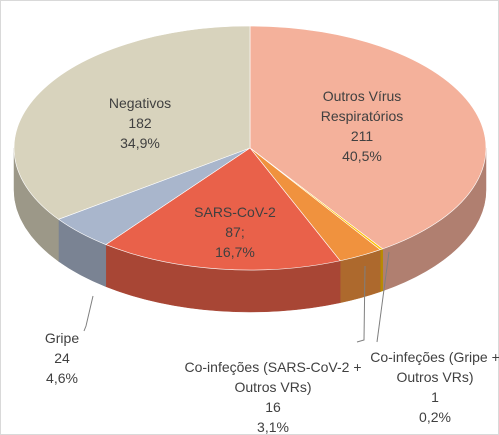  I want to click on data-label: SARS-CoV-2 87; 16,7%, so click(235, 232).